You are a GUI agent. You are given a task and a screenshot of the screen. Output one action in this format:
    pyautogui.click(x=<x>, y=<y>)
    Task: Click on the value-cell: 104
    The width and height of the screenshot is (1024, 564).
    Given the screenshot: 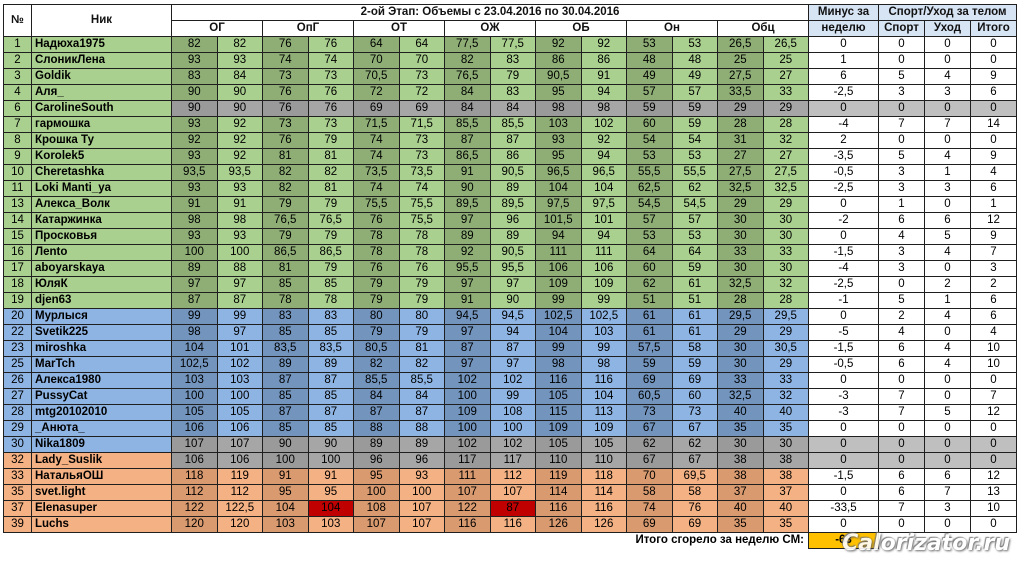 What is the action you would take?
    pyautogui.click(x=194, y=348)
    